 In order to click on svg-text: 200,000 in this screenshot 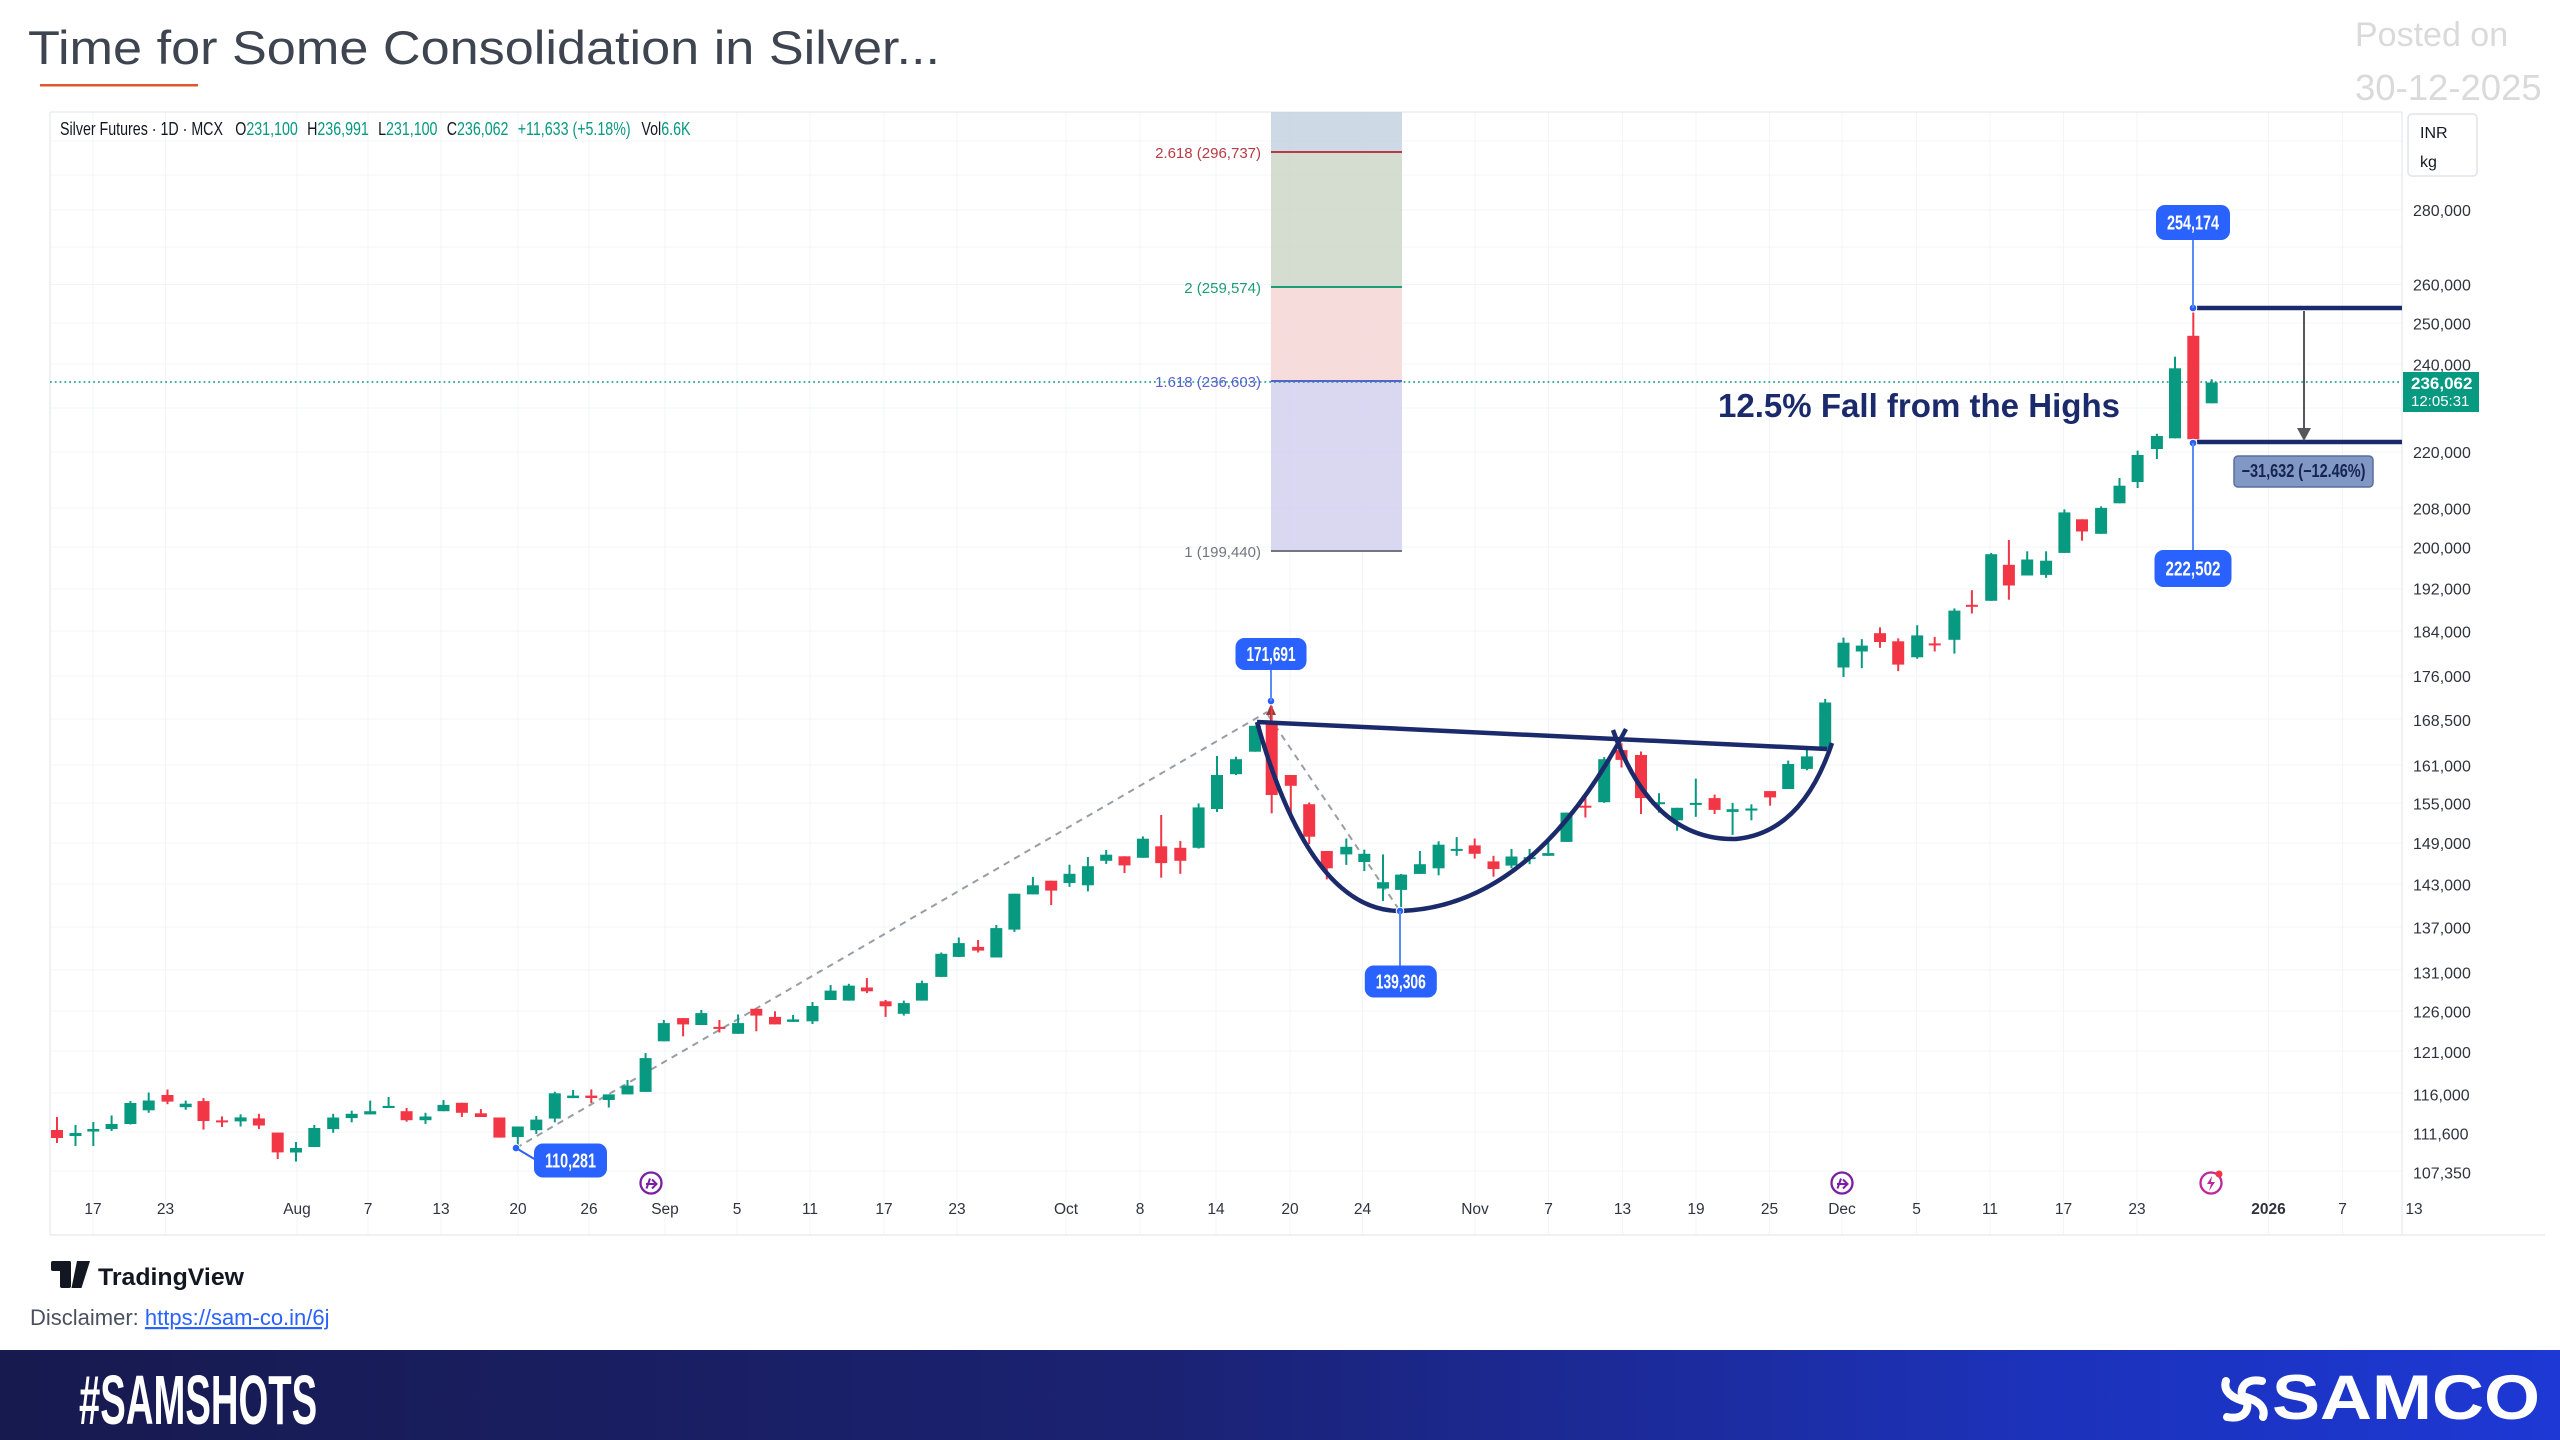, I will do `click(2442, 549)`.